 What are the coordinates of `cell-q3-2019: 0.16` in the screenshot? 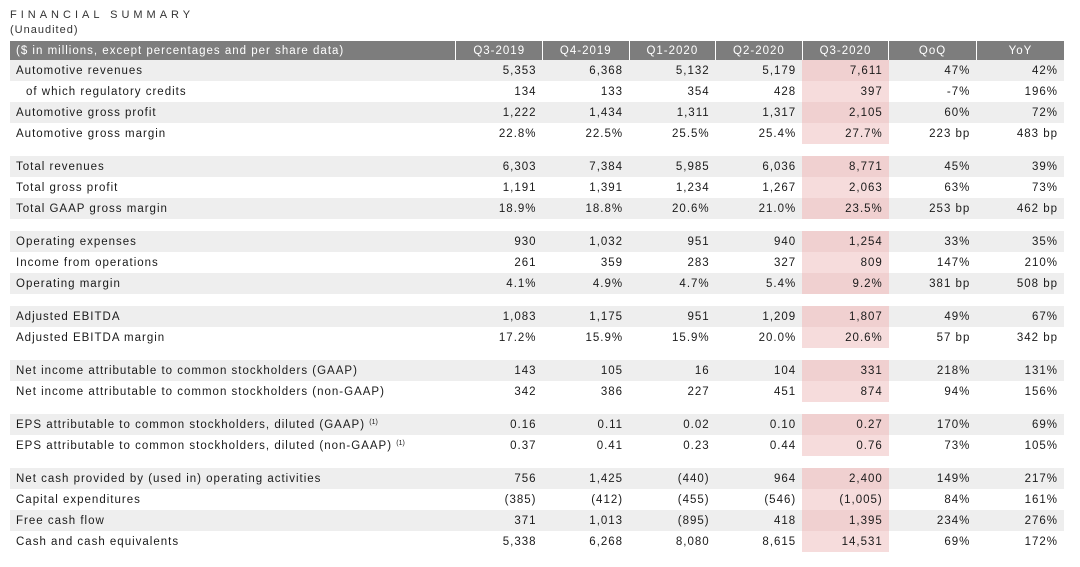 It's located at (499, 424).